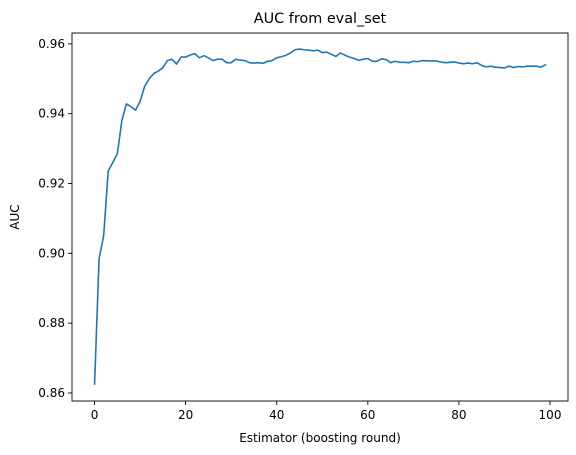 This screenshot has height=455, width=576. What do you see at coordinates (51, 253) in the screenshot?
I see `y-tick-label: 0.90` at bounding box center [51, 253].